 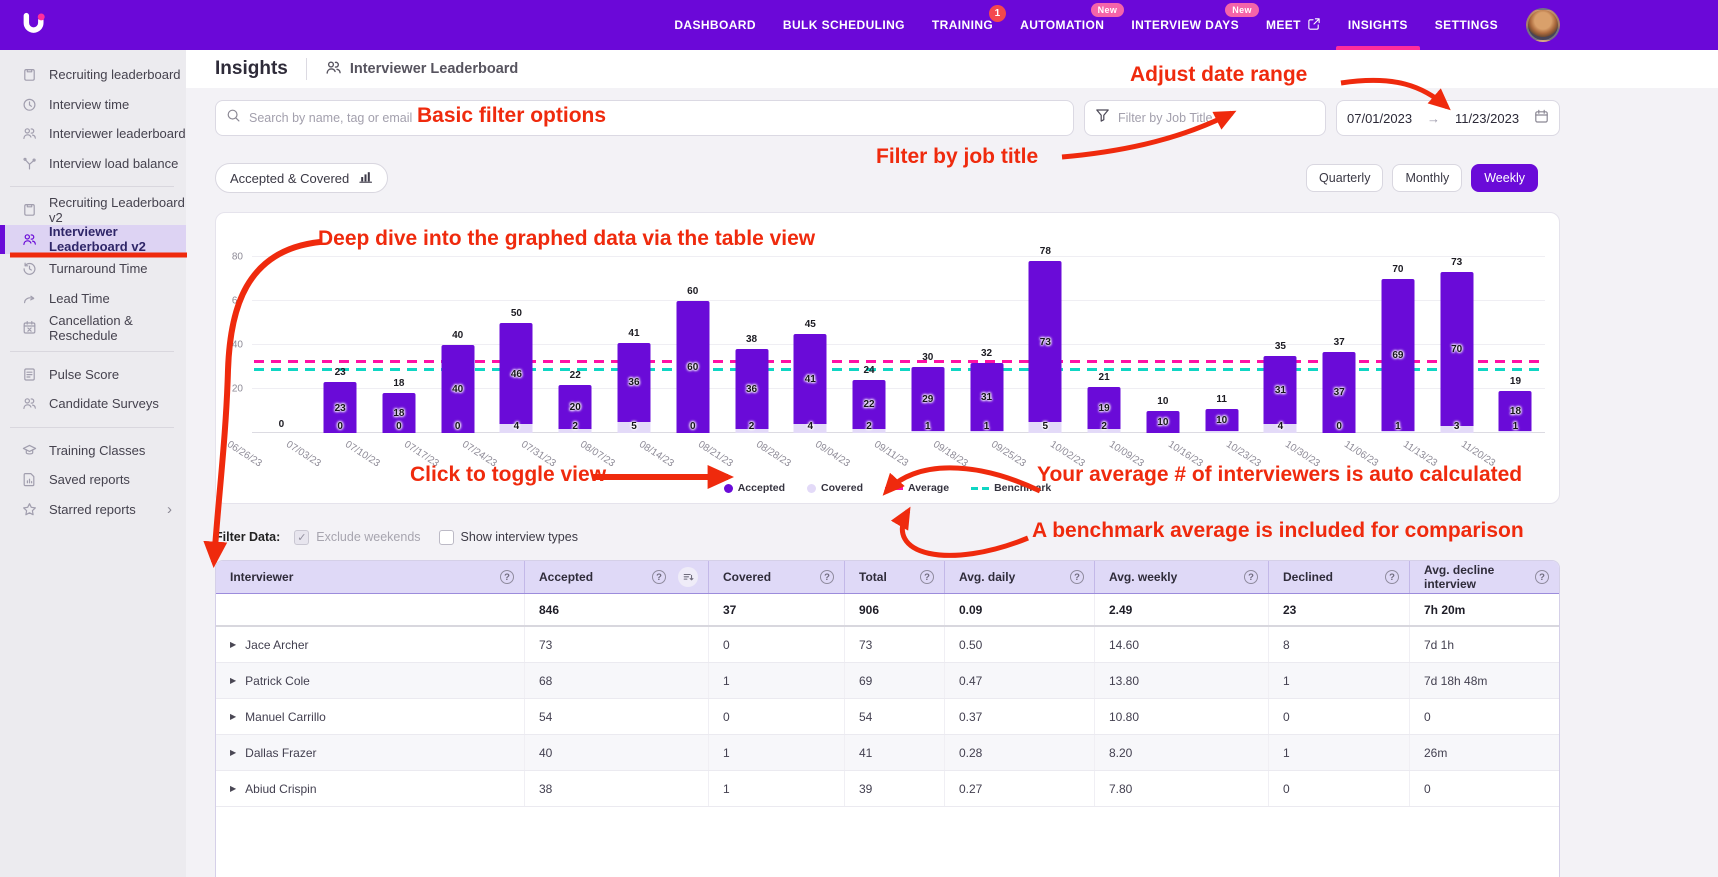 What do you see at coordinates (302, 537) in the screenshot?
I see `checkbox-box: ✓` at bounding box center [302, 537].